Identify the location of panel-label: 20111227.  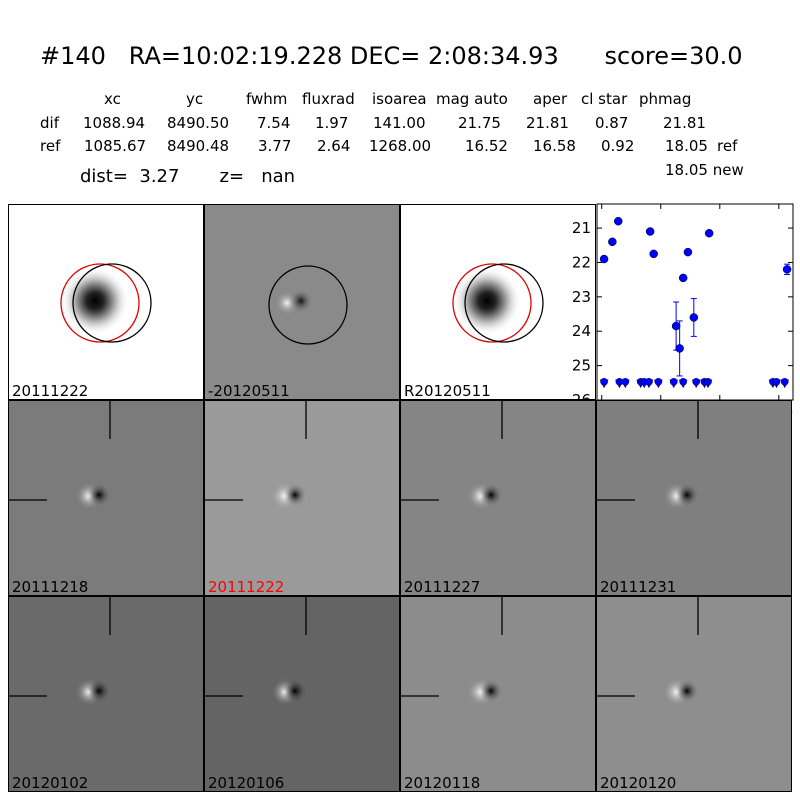
(442, 587).